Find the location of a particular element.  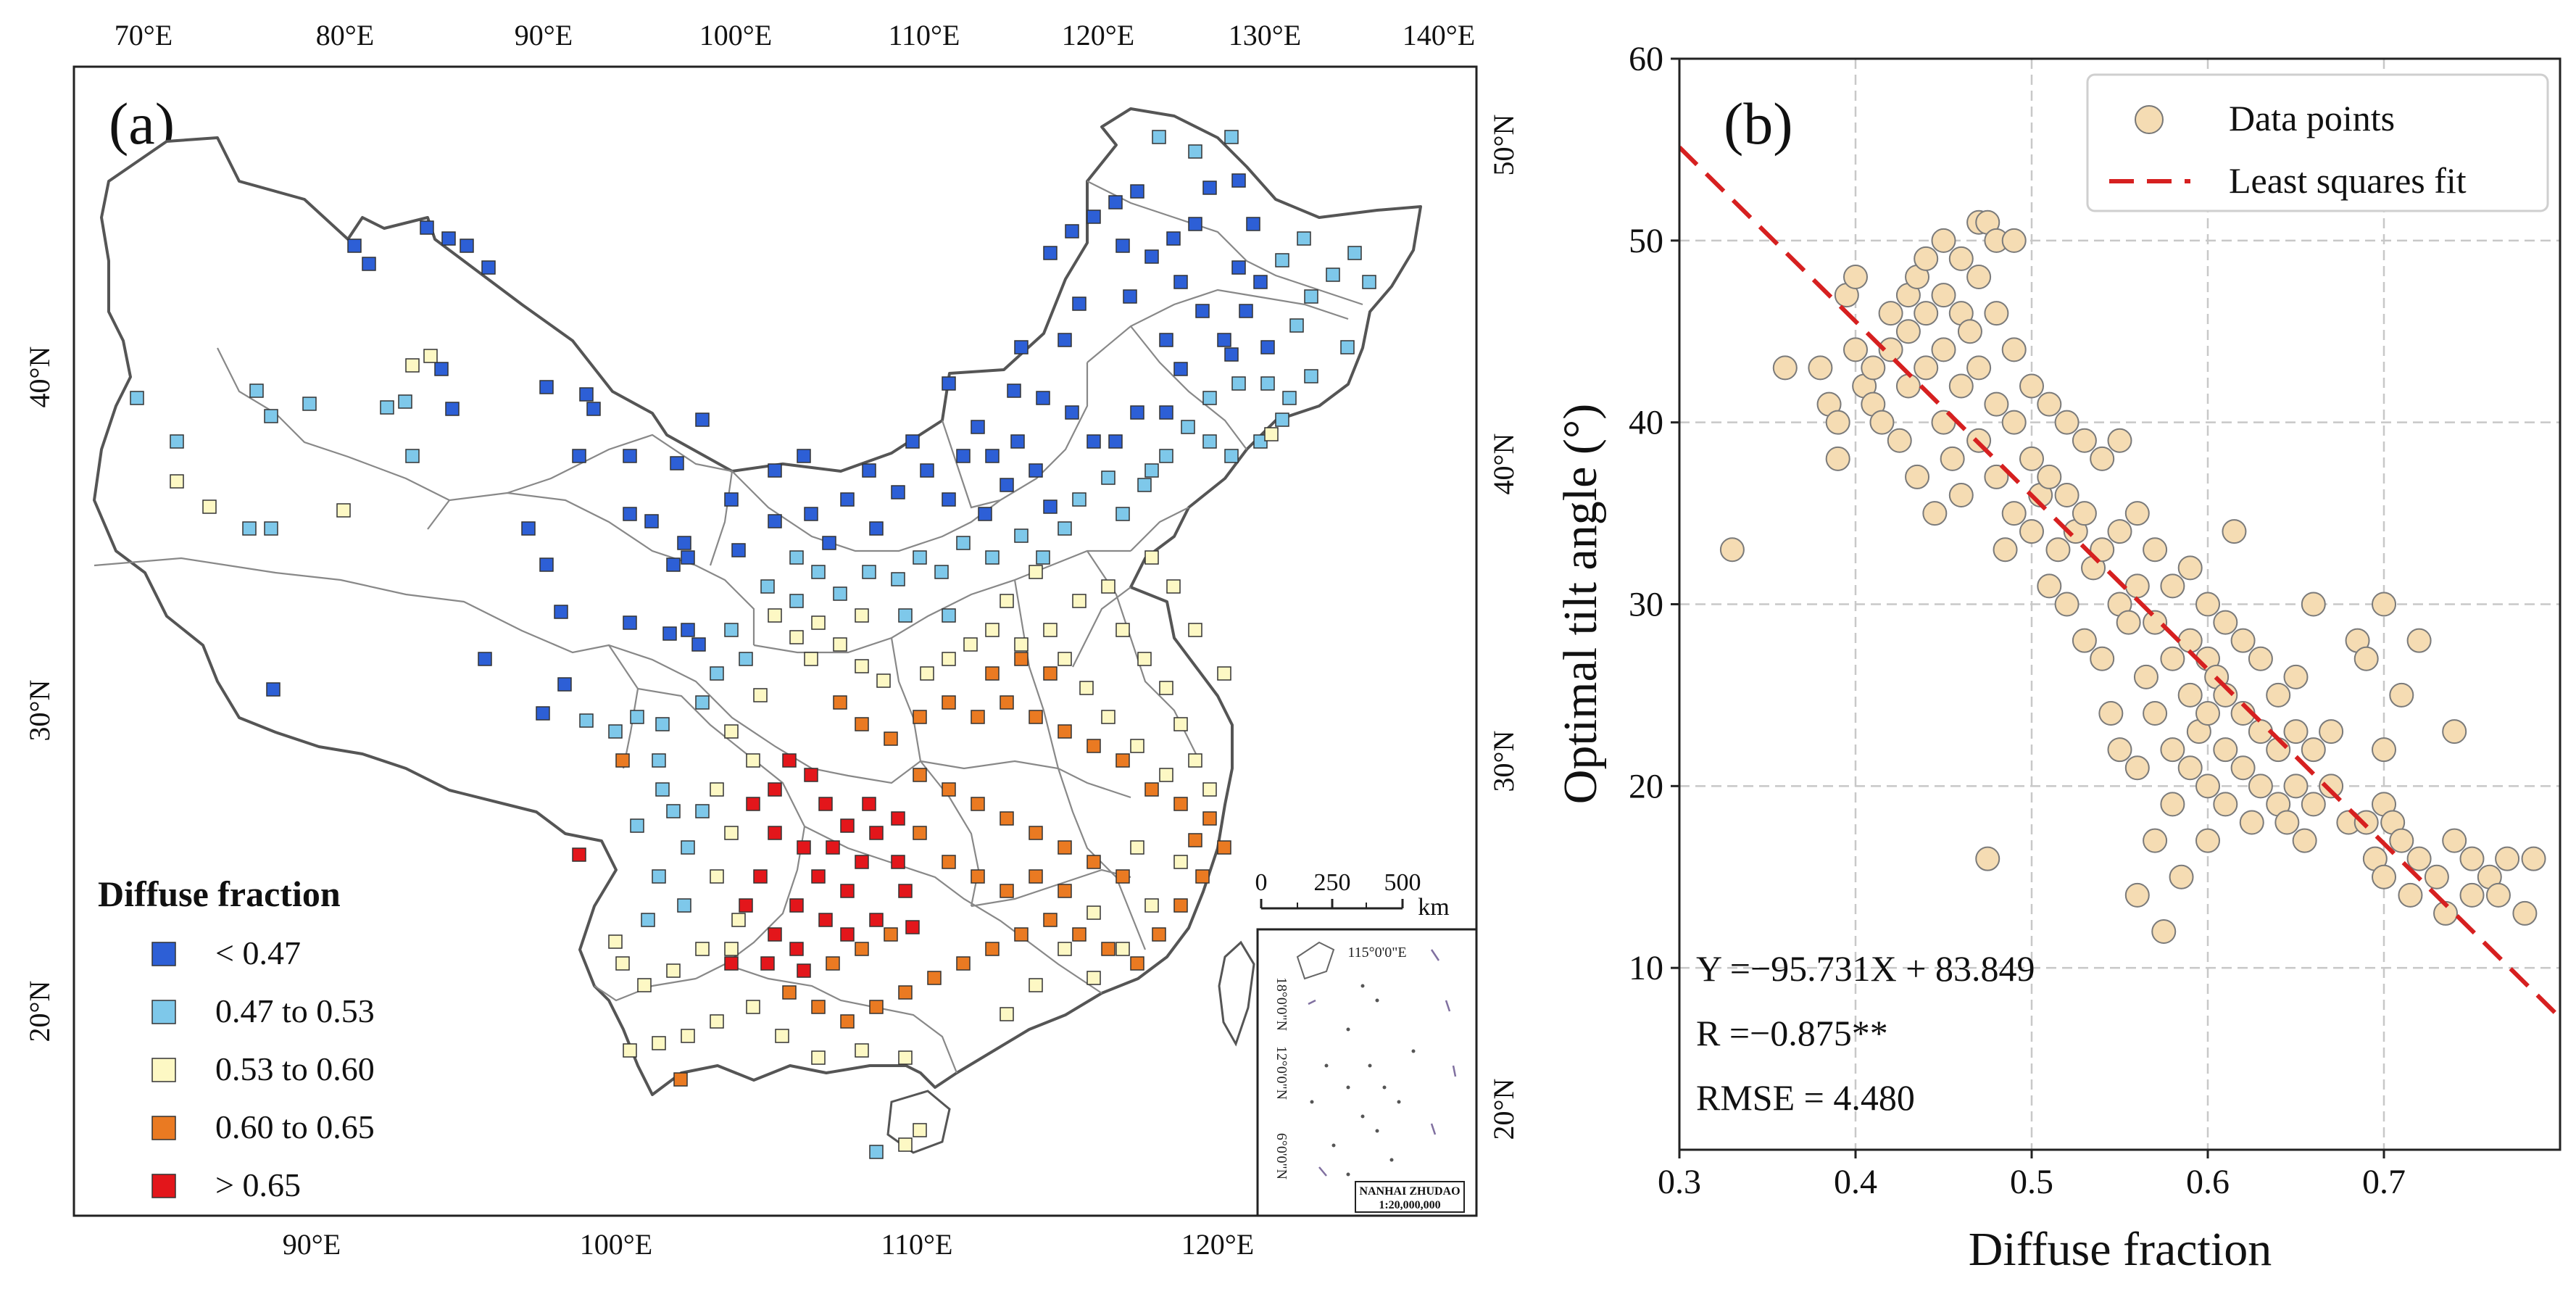

legend-data-points: Data points is located at coordinates (2312, 118).